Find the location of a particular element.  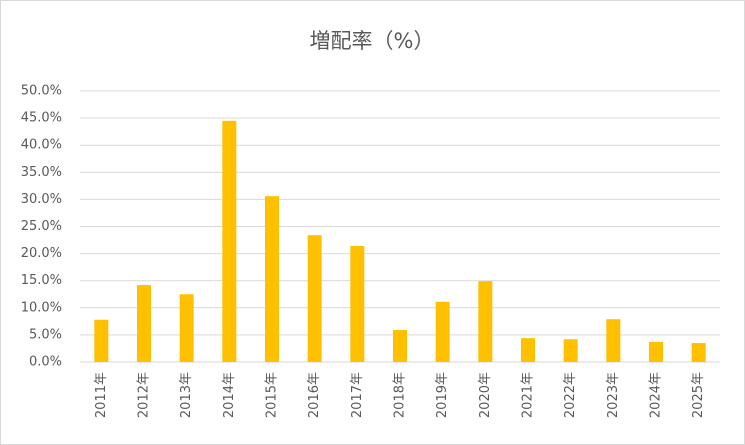

x-tick-label: 2025年 is located at coordinates (698, 395).